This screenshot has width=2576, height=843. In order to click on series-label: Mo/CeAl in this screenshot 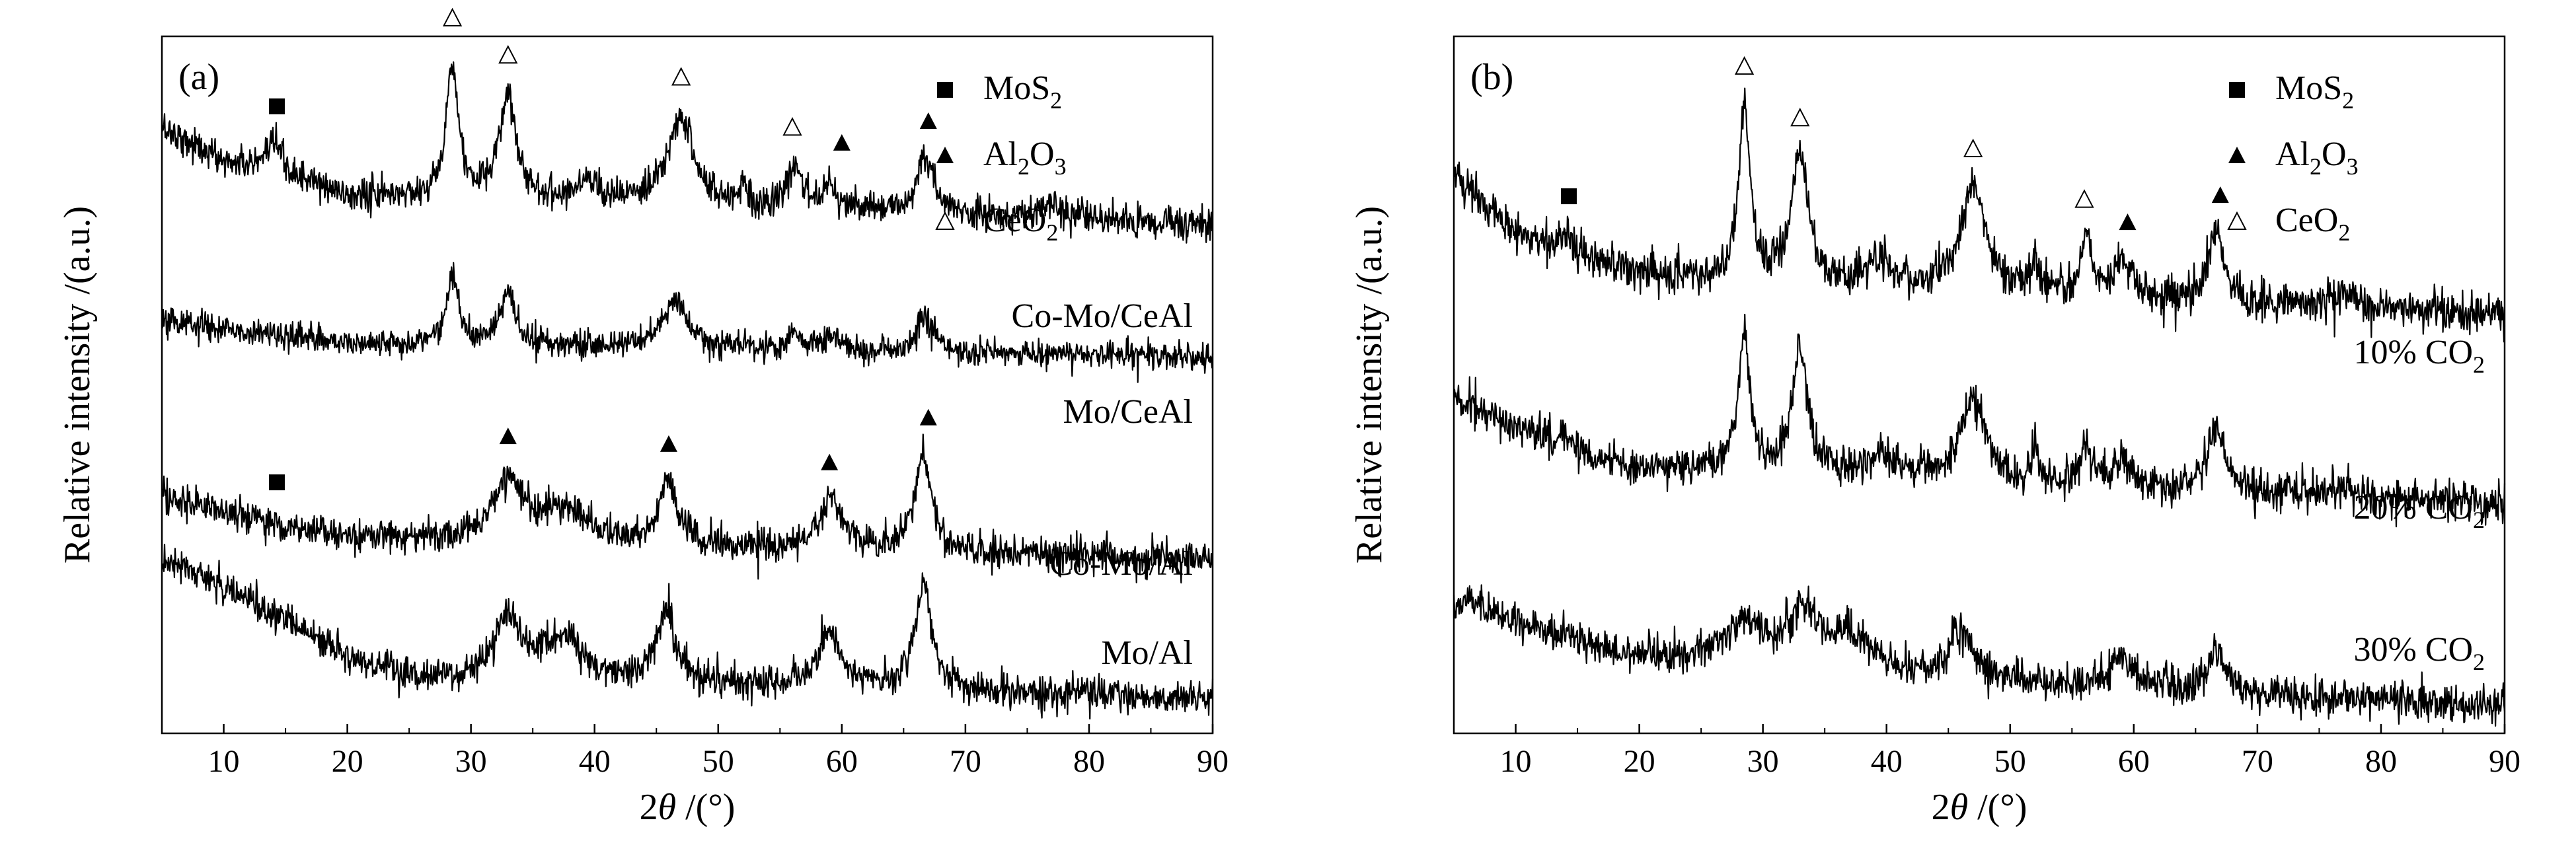, I will do `click(1128, 412)`.